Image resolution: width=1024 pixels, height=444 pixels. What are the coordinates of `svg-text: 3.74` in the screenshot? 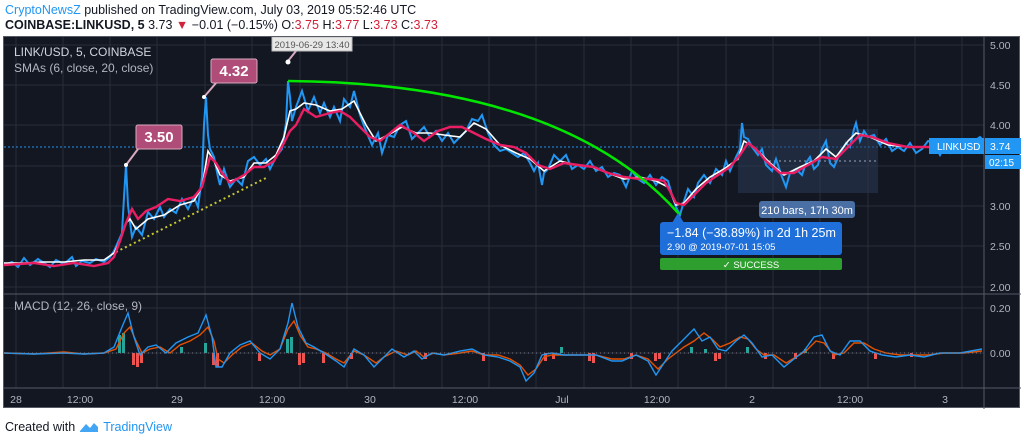 It's located at (1000, 147).